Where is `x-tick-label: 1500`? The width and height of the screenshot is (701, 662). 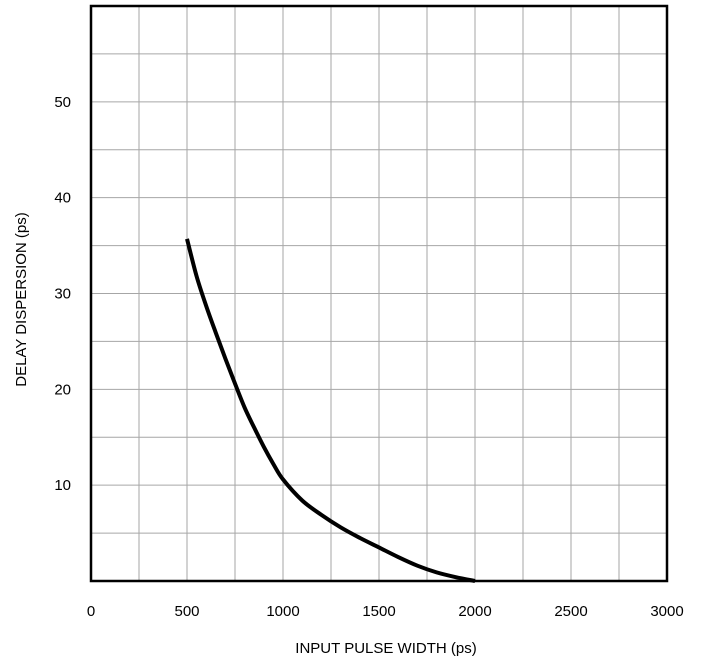
x-tick-label: 1500 is located at coordinates (378, 611).